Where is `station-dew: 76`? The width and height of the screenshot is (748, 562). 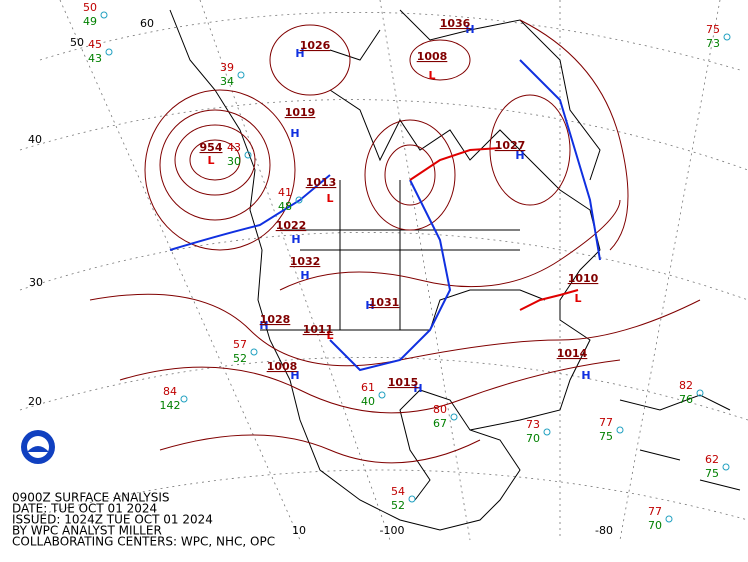 station-dew: 76 is located at coordinates (686, 399).